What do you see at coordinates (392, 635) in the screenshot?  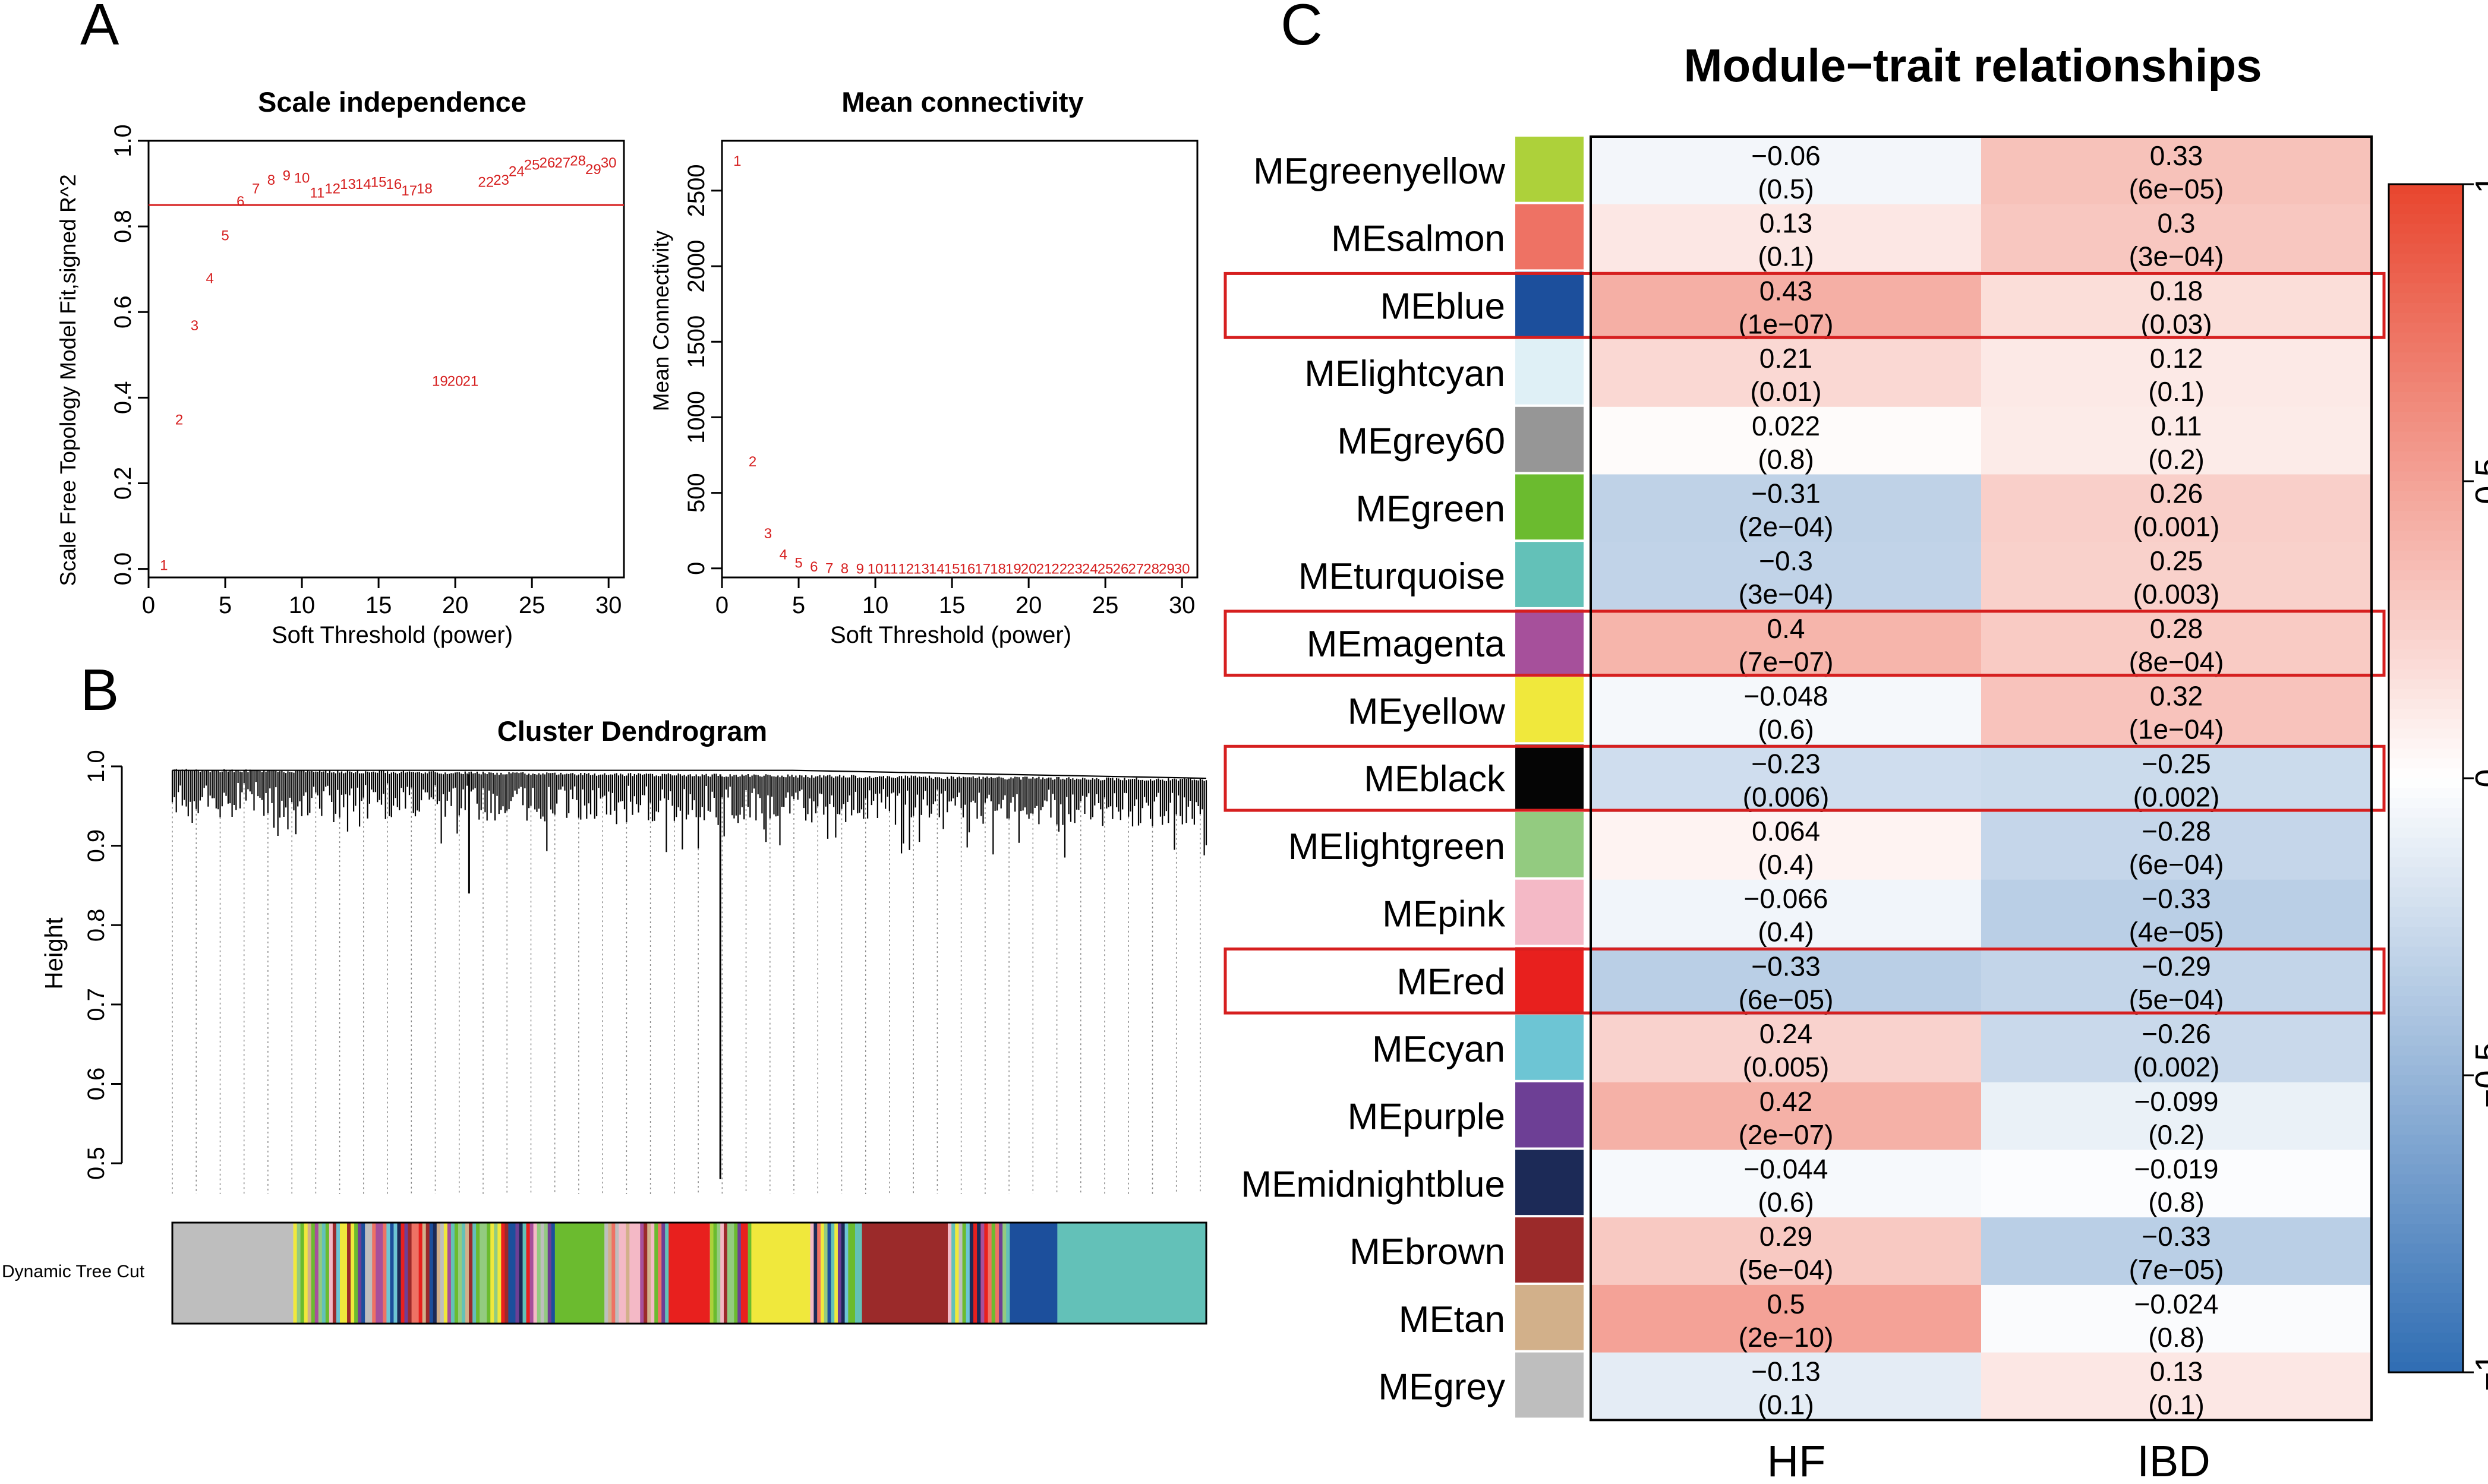 I see `scale-independence-xlabel: Soft Threshold (power)` at bounding box center [392, 635].